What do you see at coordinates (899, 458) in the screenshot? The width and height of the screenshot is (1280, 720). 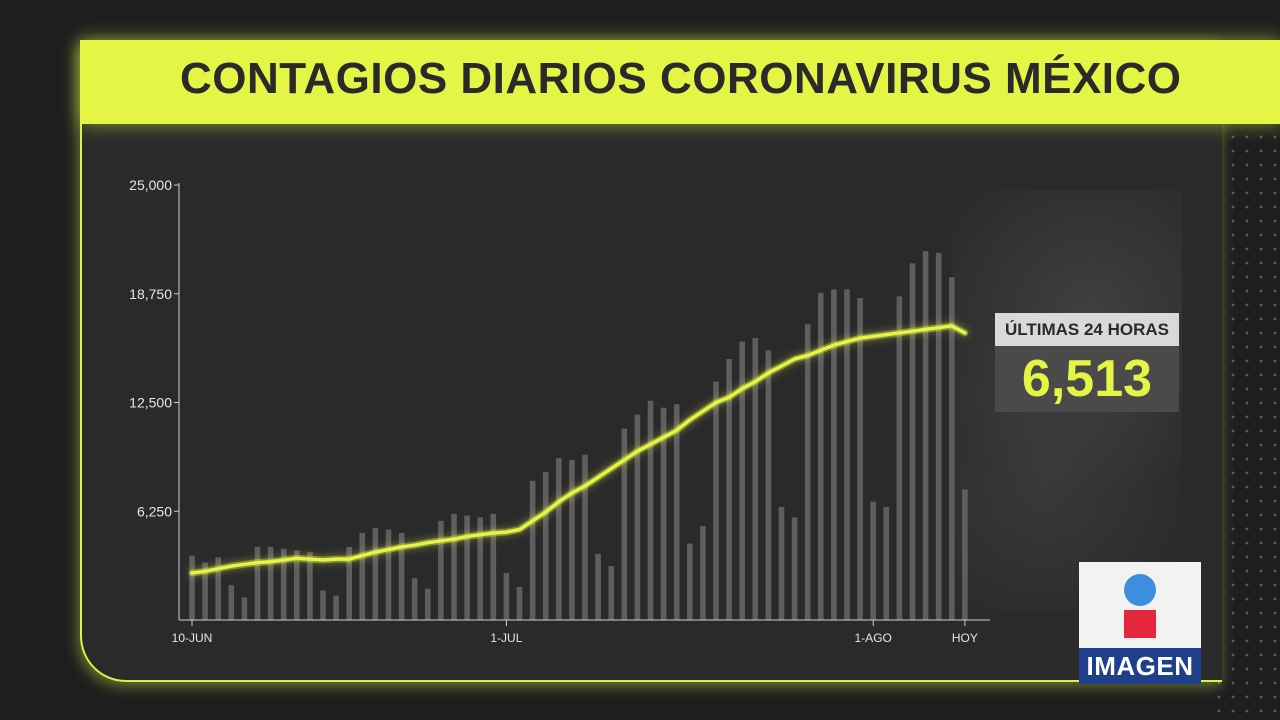 I see `bar-3-Ago` at bounding box center [899, 458].